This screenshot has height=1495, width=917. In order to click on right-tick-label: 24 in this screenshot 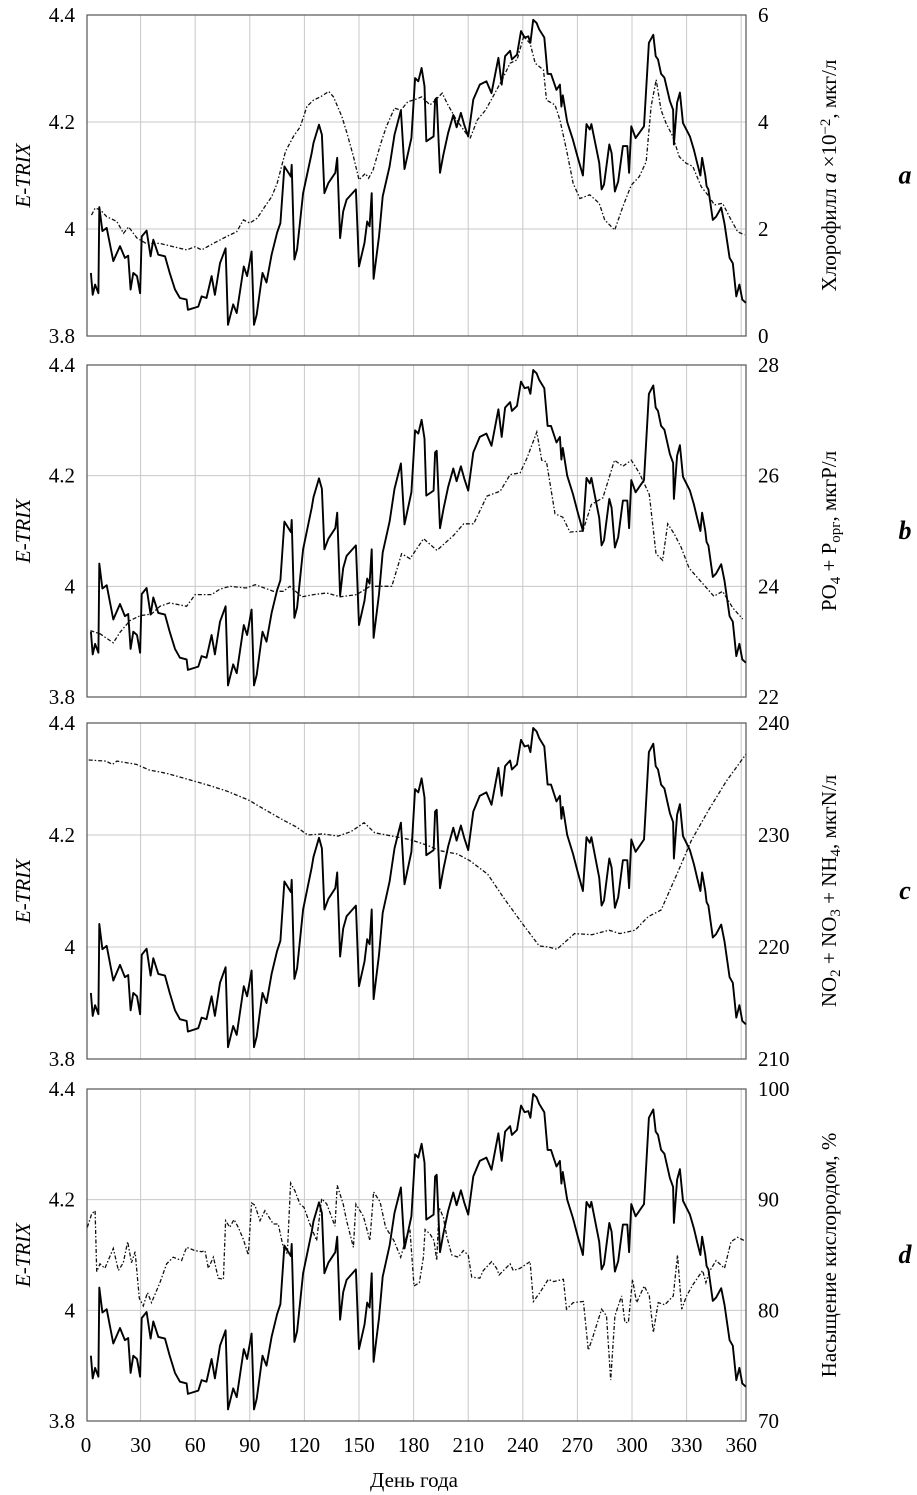, I will do `click(769, 586)`.